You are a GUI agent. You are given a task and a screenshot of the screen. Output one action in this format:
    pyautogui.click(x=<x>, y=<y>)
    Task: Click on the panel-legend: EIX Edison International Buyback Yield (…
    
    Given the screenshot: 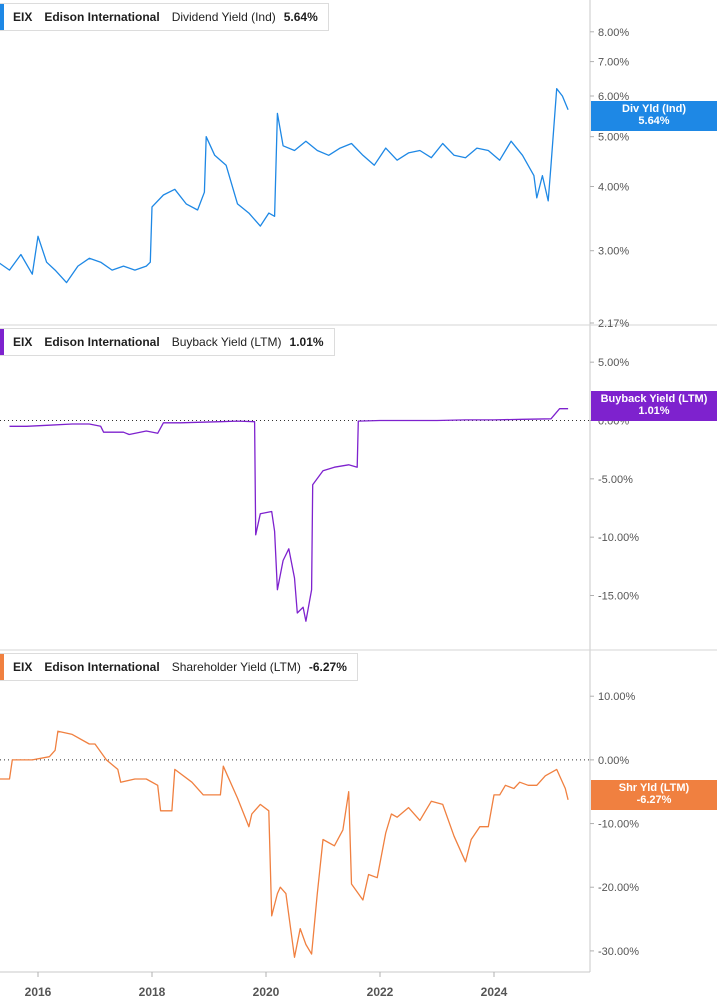 What is the action you would take?
    pyautogui.click(x=167, y=342)
    